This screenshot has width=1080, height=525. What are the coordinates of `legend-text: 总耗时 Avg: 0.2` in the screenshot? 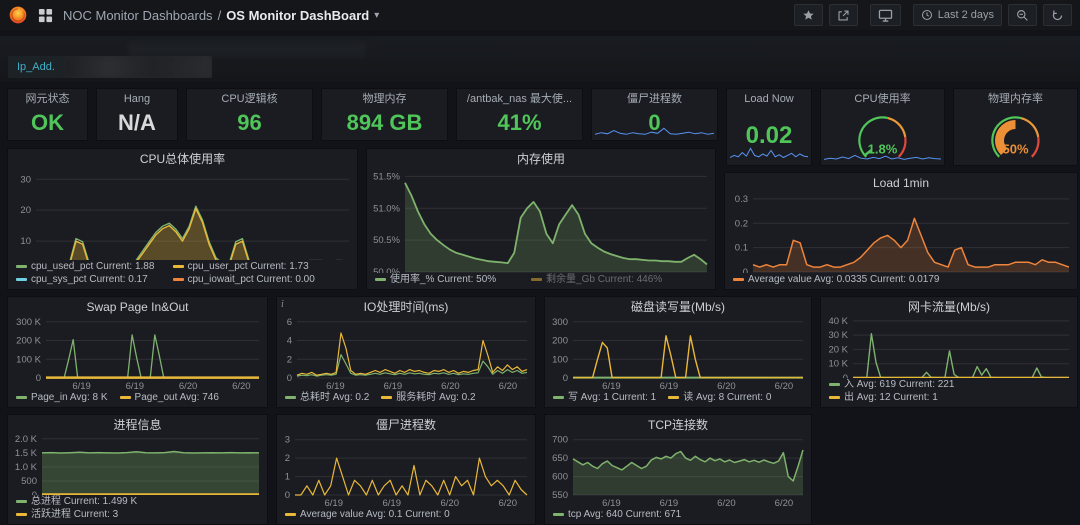 It's located at (335, 397).